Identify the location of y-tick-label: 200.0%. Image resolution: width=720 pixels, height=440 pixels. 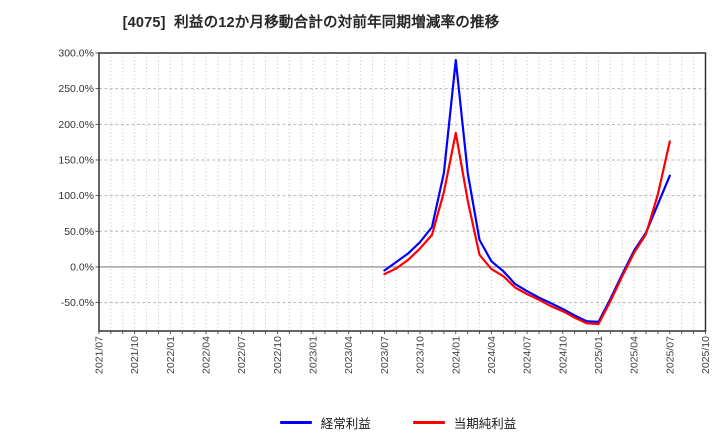
(76, 125).